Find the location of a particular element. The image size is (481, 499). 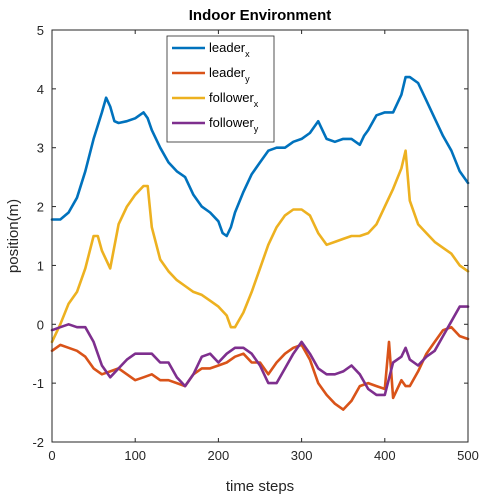

y-tick-label: 4 is located at coordinates (40, 89).